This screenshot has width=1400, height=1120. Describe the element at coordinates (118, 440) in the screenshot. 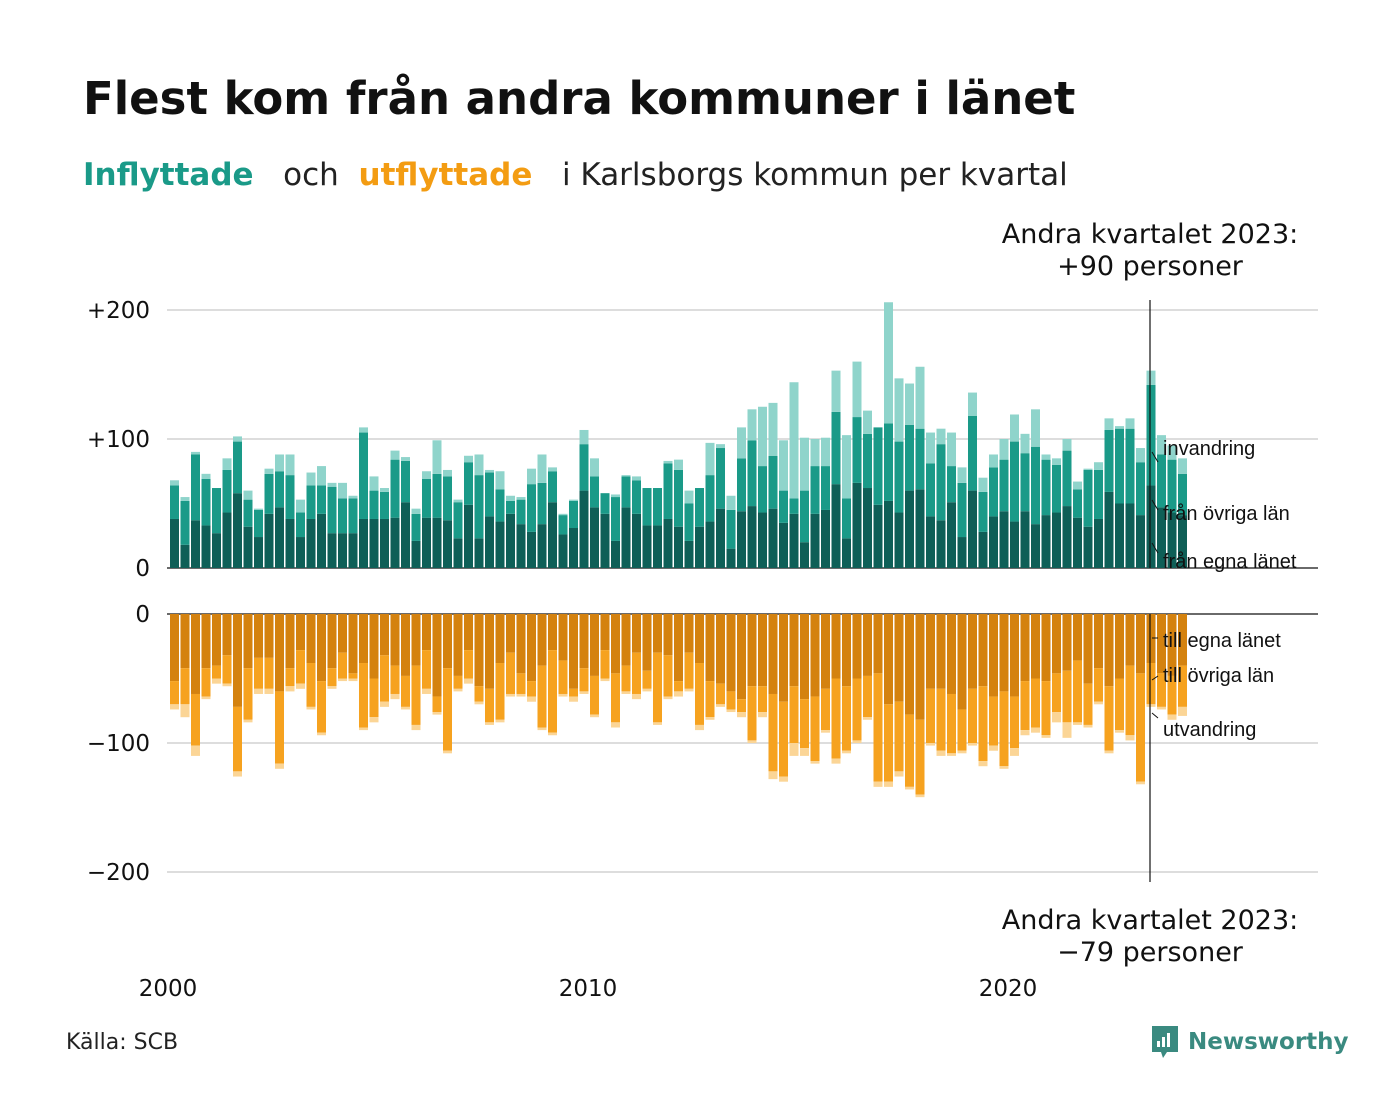

I see `in-tick-label: +100` at that location.